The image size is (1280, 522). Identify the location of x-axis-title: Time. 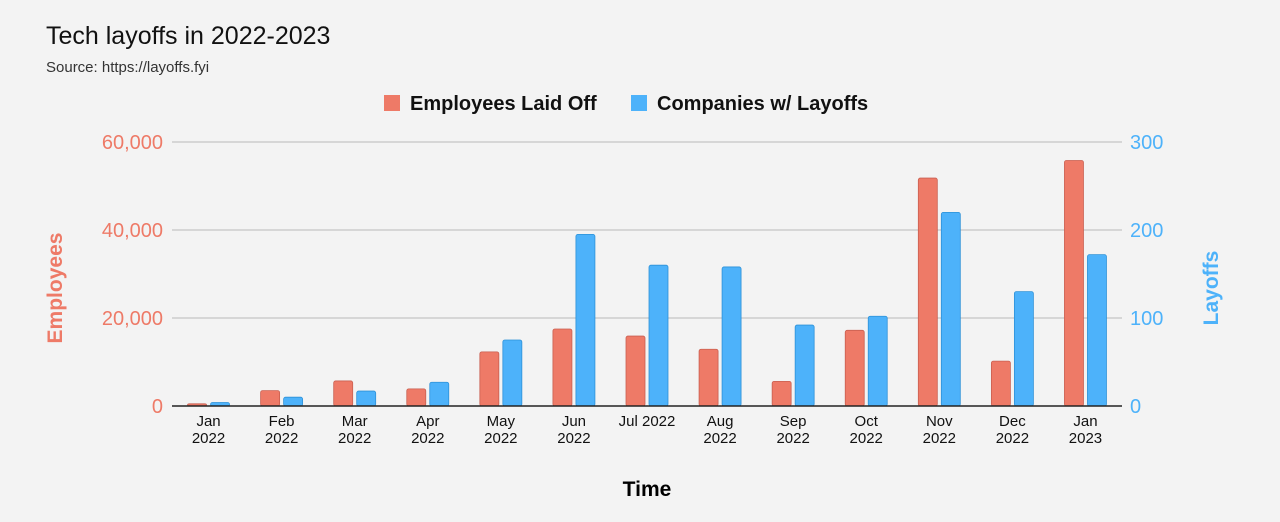
(647, 489).